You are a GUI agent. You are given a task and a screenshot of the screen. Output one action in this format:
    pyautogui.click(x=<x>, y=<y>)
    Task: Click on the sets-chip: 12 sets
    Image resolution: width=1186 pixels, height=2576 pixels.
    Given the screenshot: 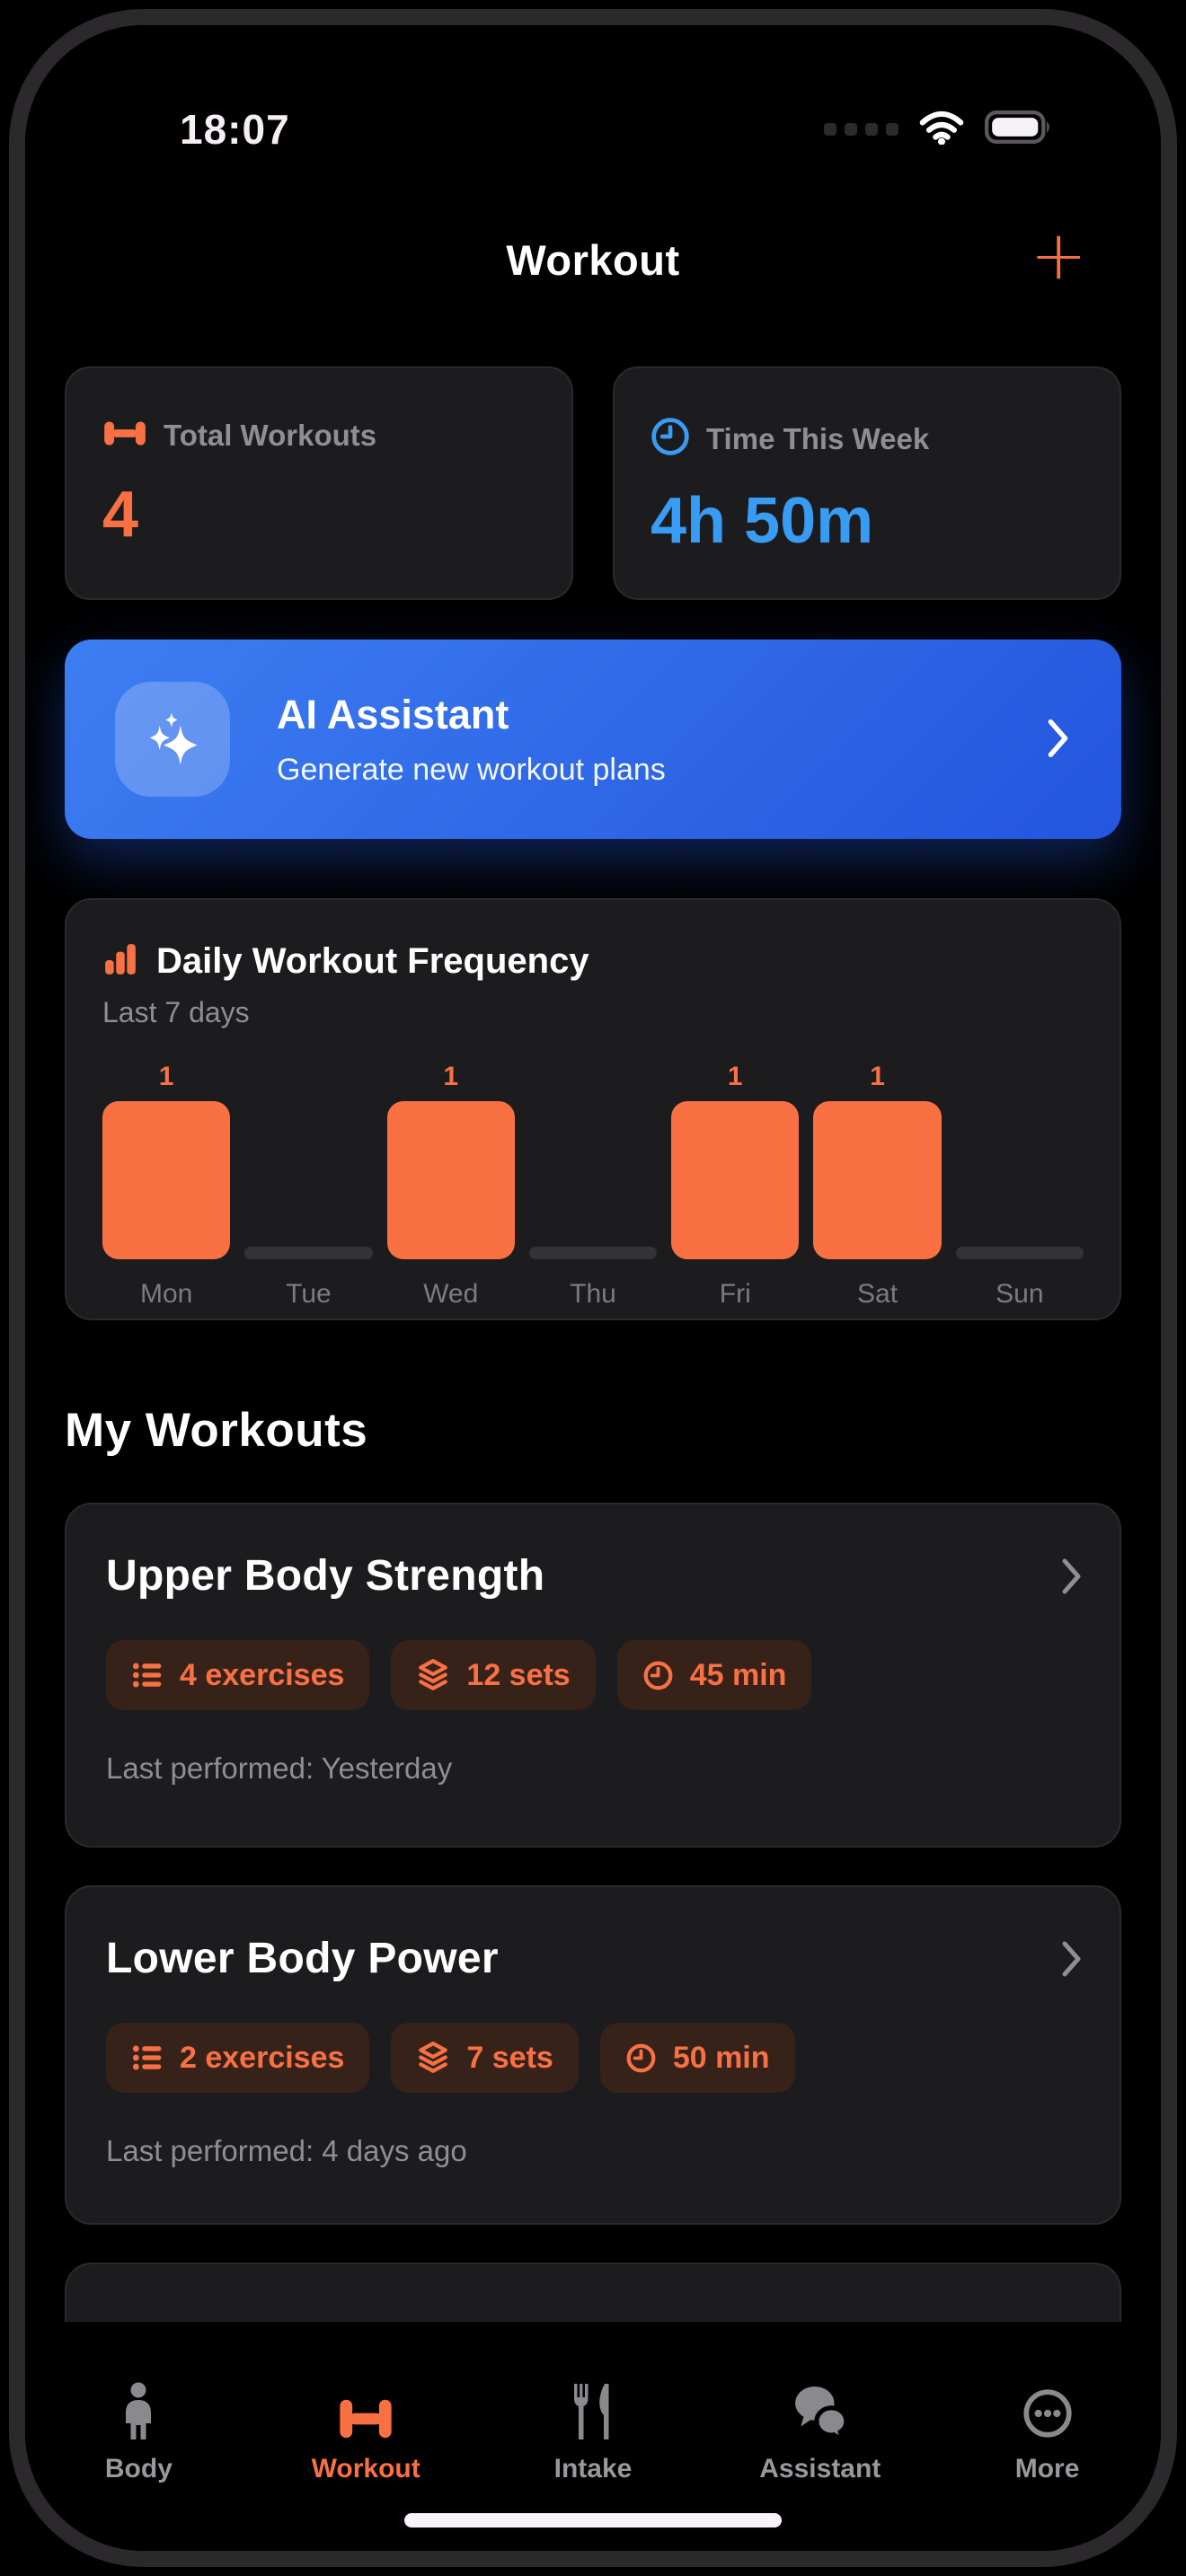 What is the action you would take?
    pyautogui.click(x=493, y=1675)
    